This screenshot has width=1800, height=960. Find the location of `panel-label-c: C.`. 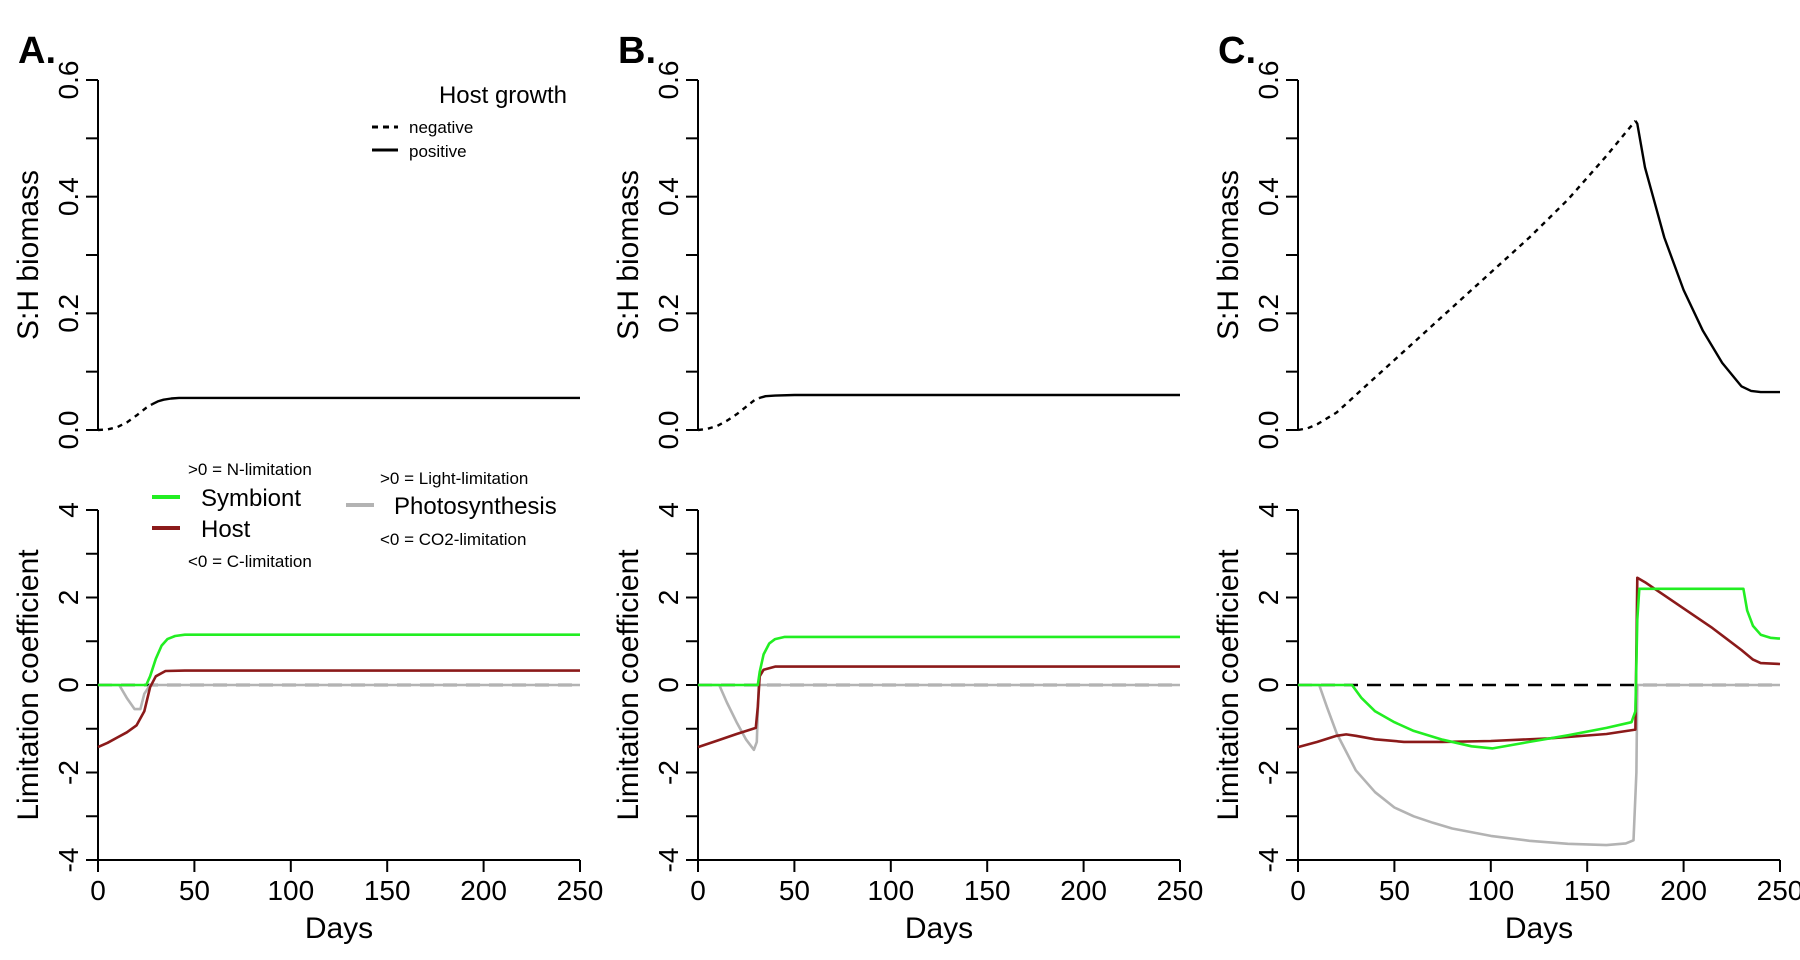

panel-label-c: C. is located at coordinates (1237, 51).